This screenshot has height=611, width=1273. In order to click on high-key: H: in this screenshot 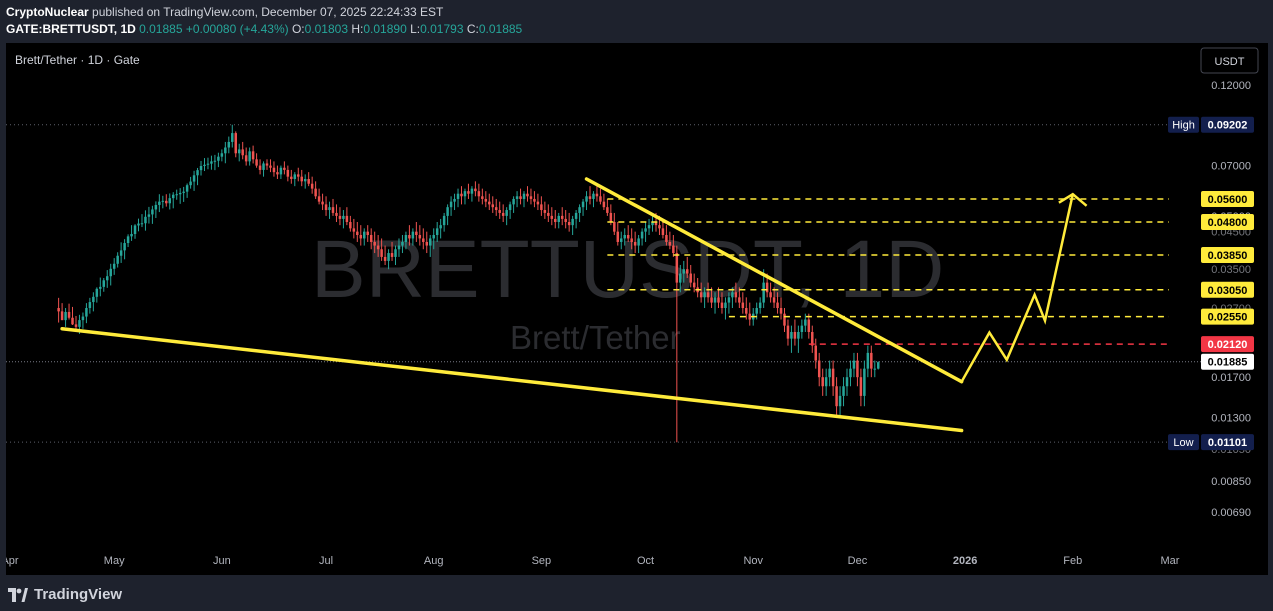, I will do `click(357, 29)`.